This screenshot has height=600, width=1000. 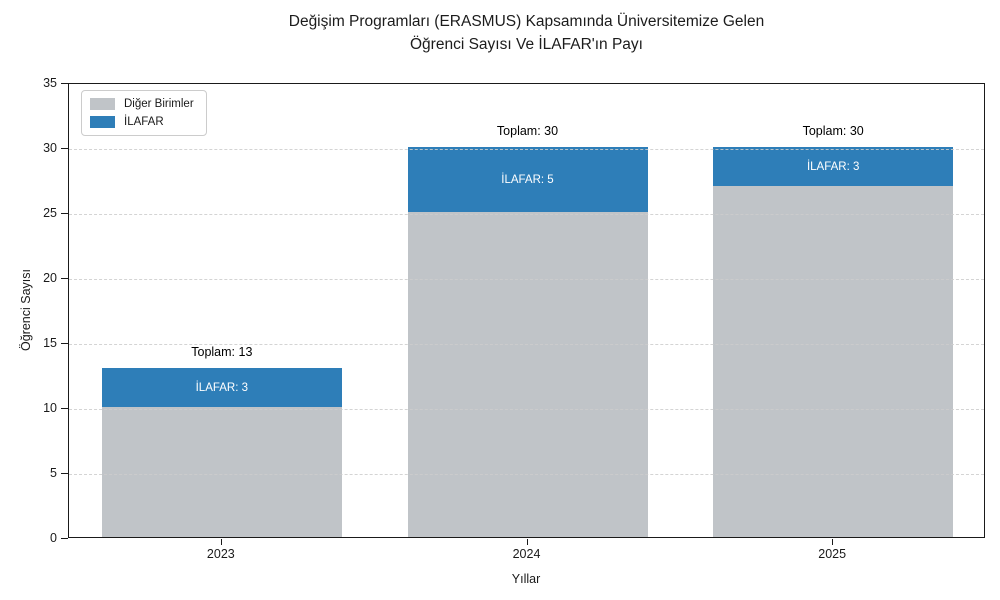 What do you see at coordinates (833, 131) in the screenshot?
I see `bar-label-total-2025: Toplam: 30` at bounding box center [833, 131].